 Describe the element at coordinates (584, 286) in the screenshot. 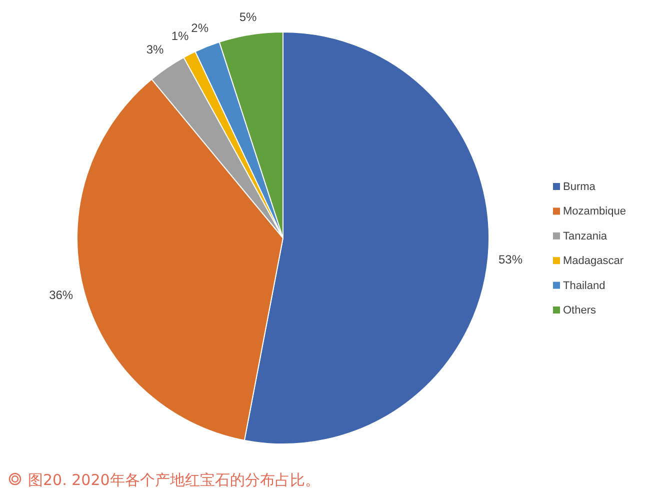

I see `legend-label: Thailand` at that location.